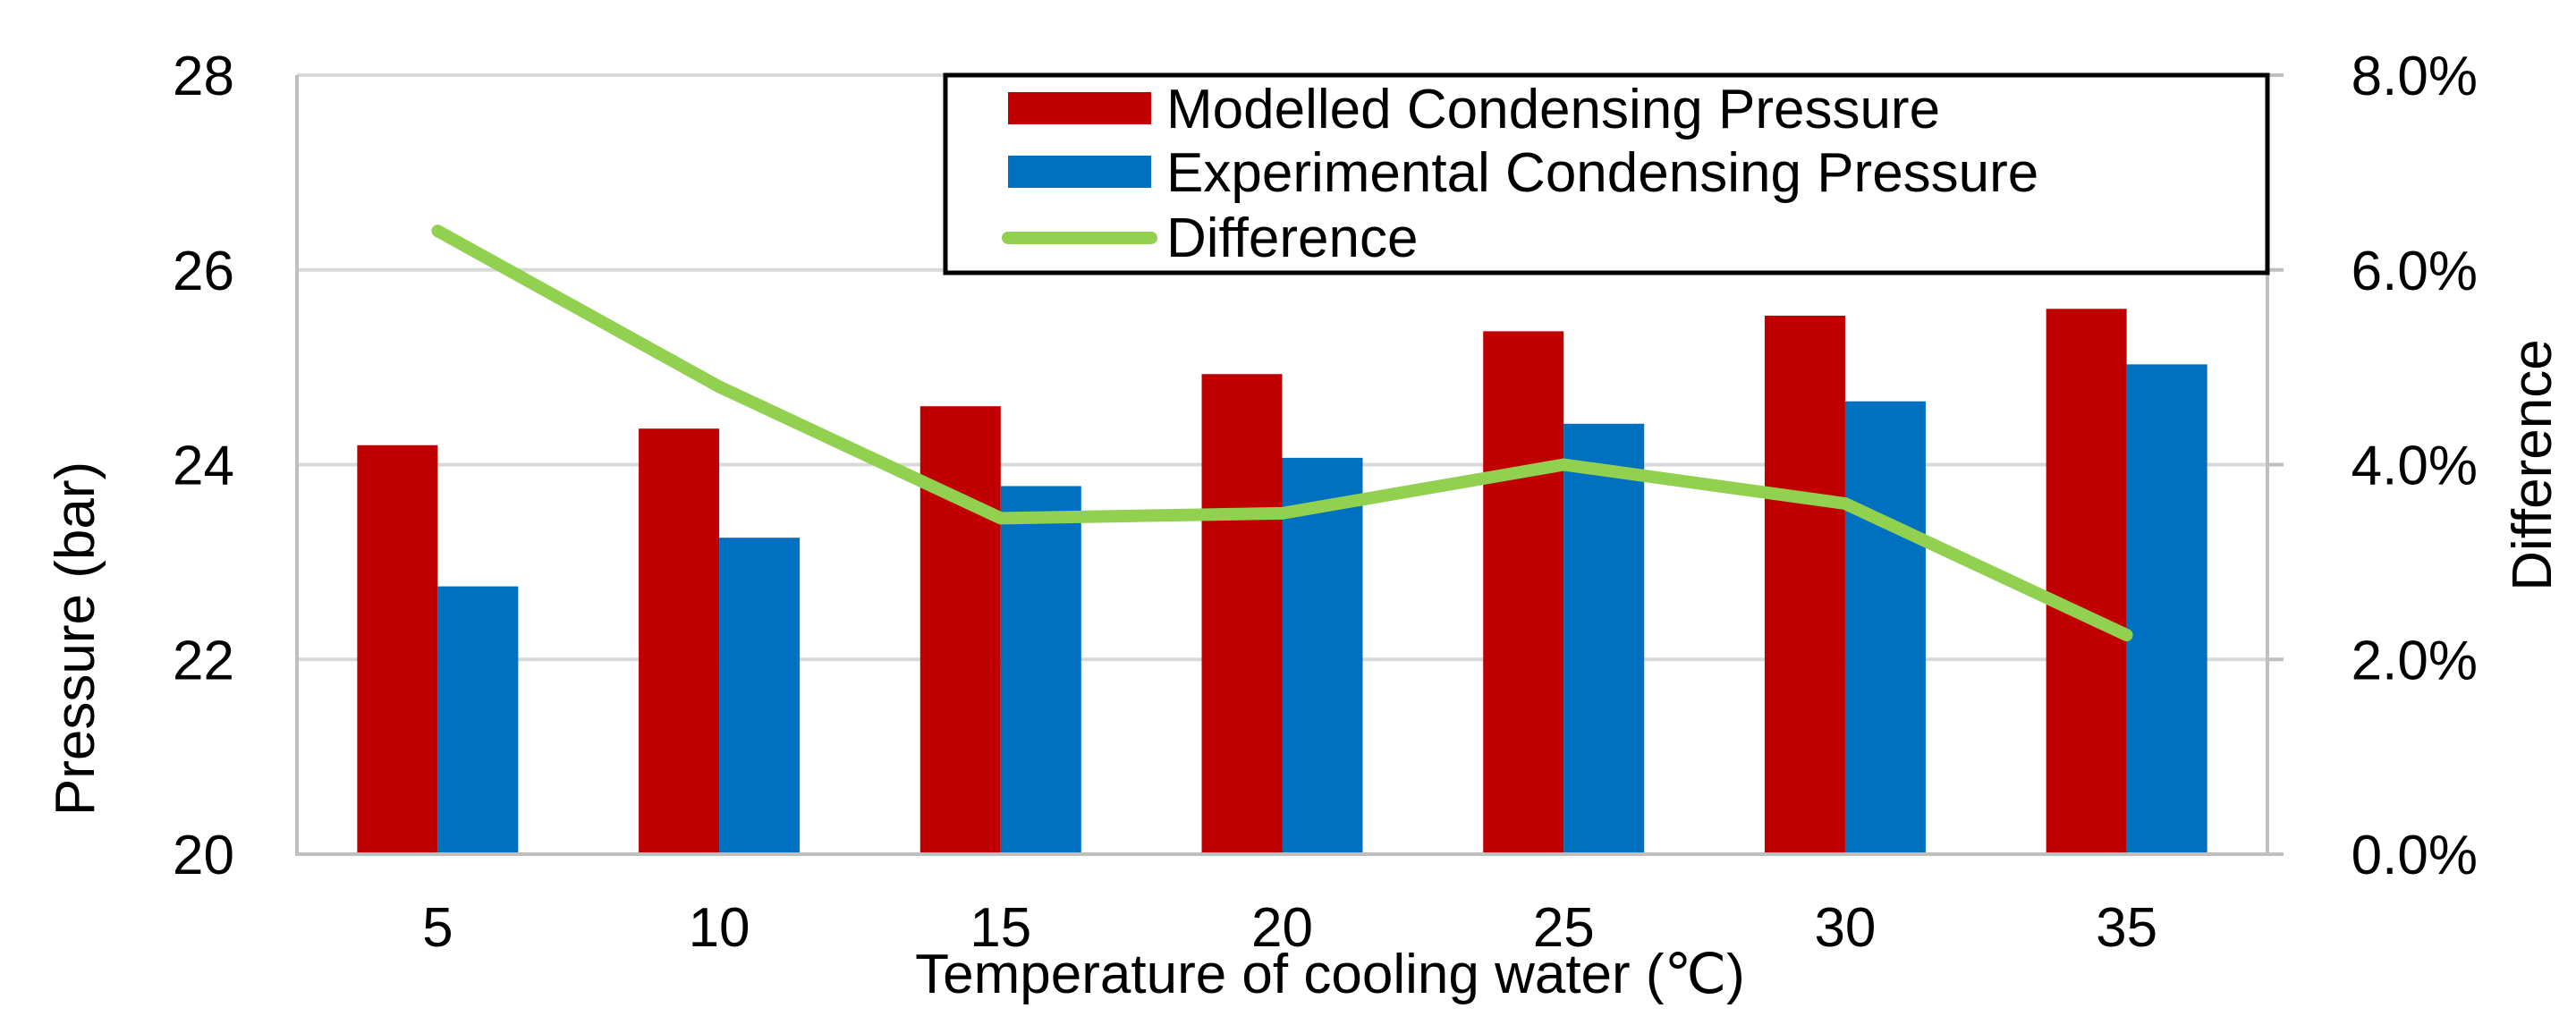 The width and height of the screenshot is (2576, 1025). What do you see at coordinates (203, 467) in the screenshot?
I see `y-tick-label: 24` at bounding box center [203, 467].